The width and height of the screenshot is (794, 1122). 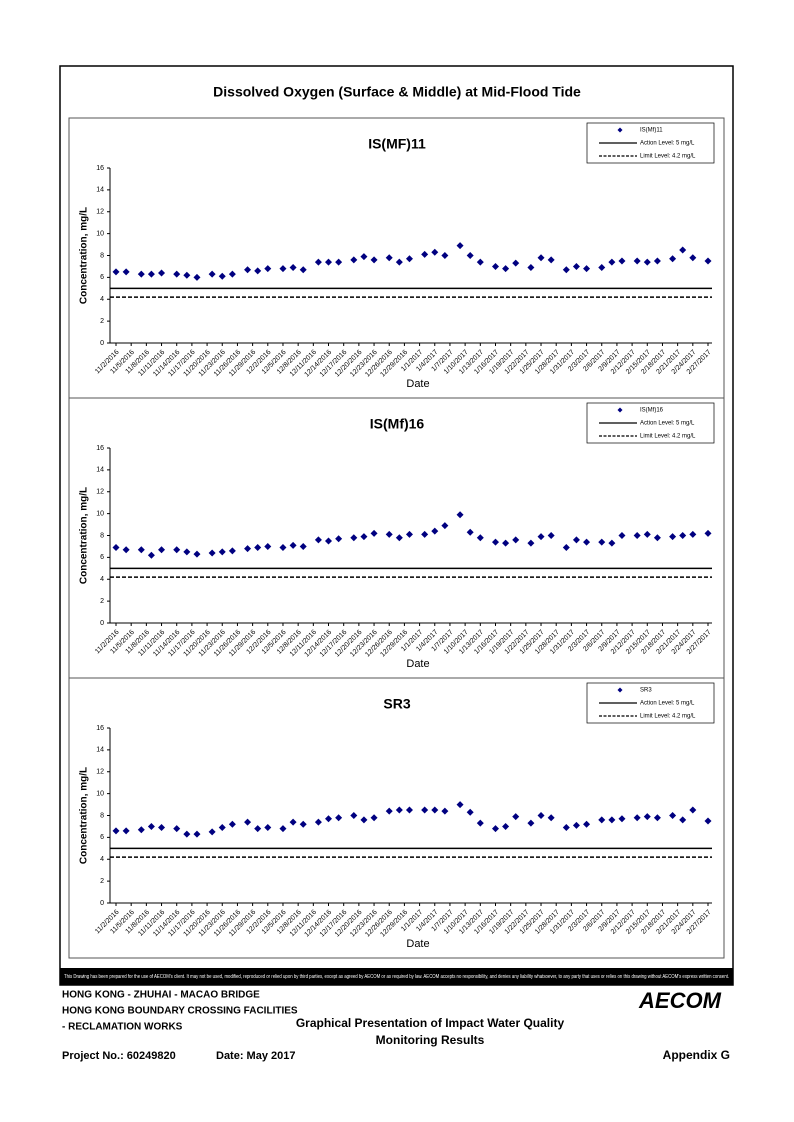 What do you see at coordinates (102, 579) in the screenshot?
I see `y-tick-label: 4` at bounding box center [102, 579].